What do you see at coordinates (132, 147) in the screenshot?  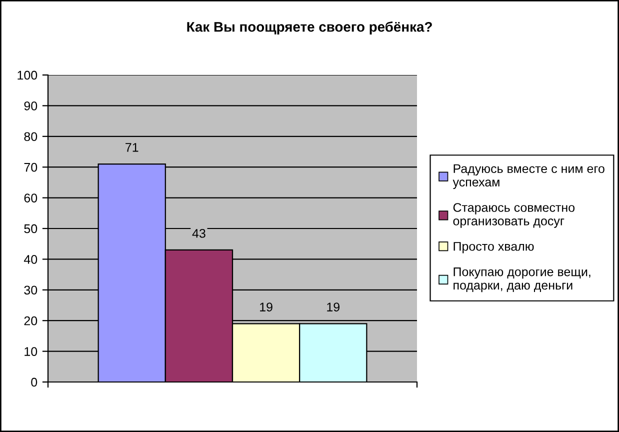 I see `data-label: 71` at bounding box center [132, 147].